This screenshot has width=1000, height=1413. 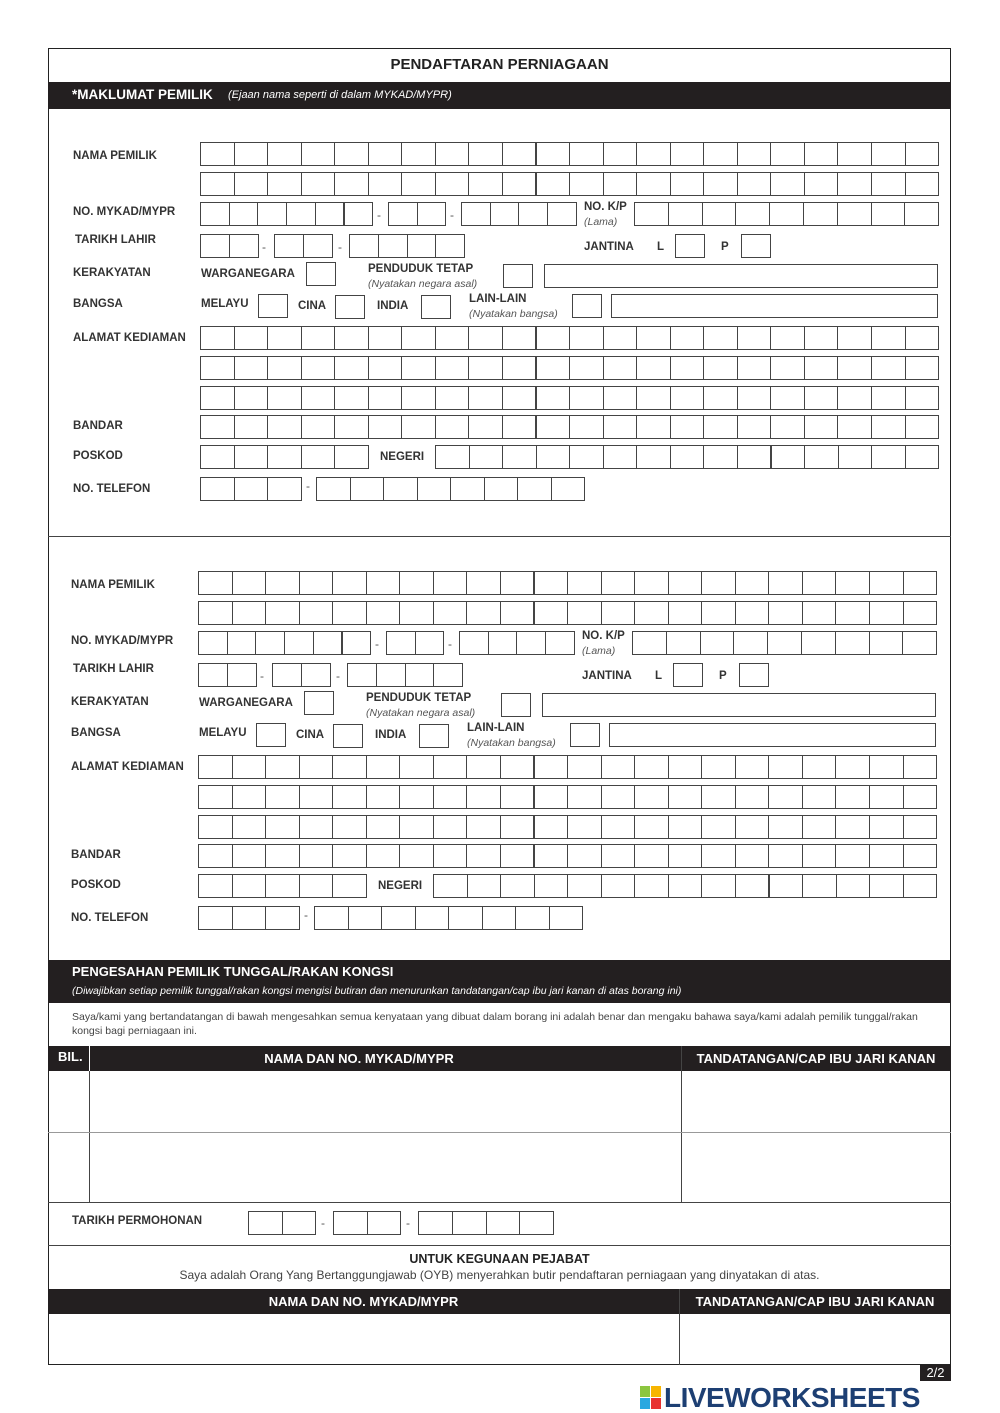 I want to click on nyatakan-bangsa-field, so click(x=772, y=735).